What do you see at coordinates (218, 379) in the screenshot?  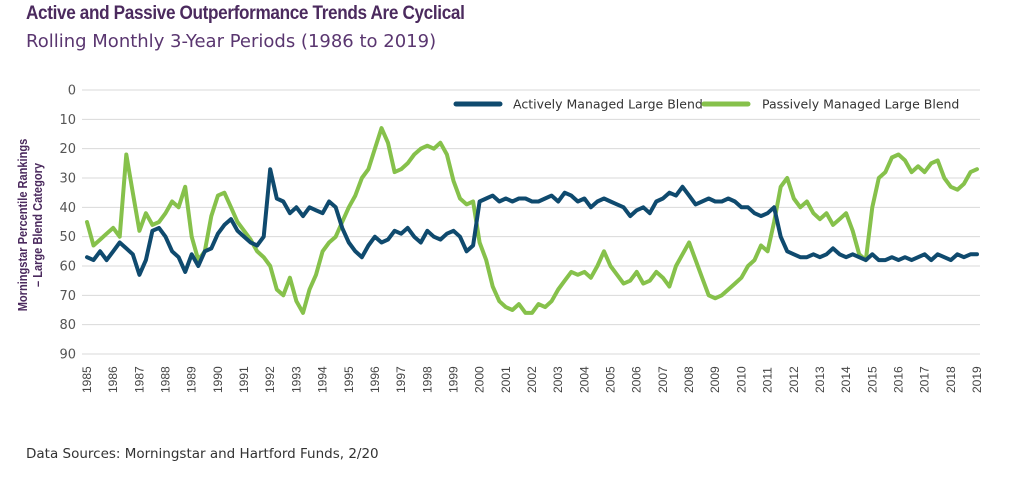 I see `x-tick-label: 1990` at bounding box center [218, 379].